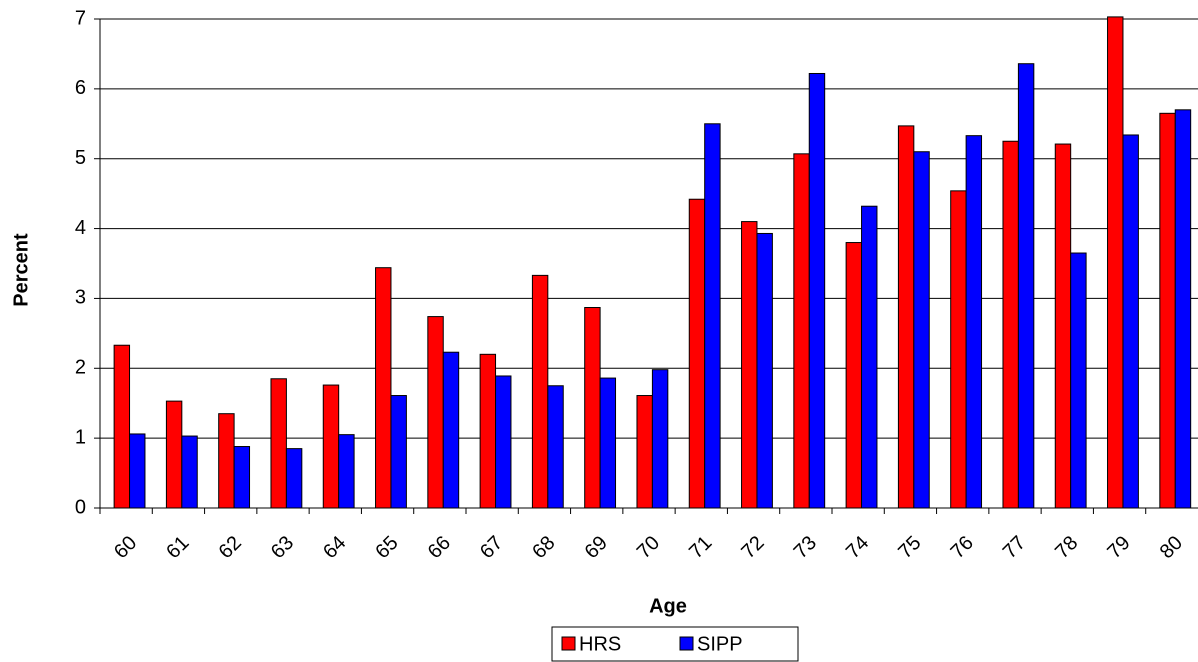 The height and width of the screenshot is (662, 1198). Describe the element at coordinates (596, 547) in the screenshot. I see `x-tick-label: 69` at that location.